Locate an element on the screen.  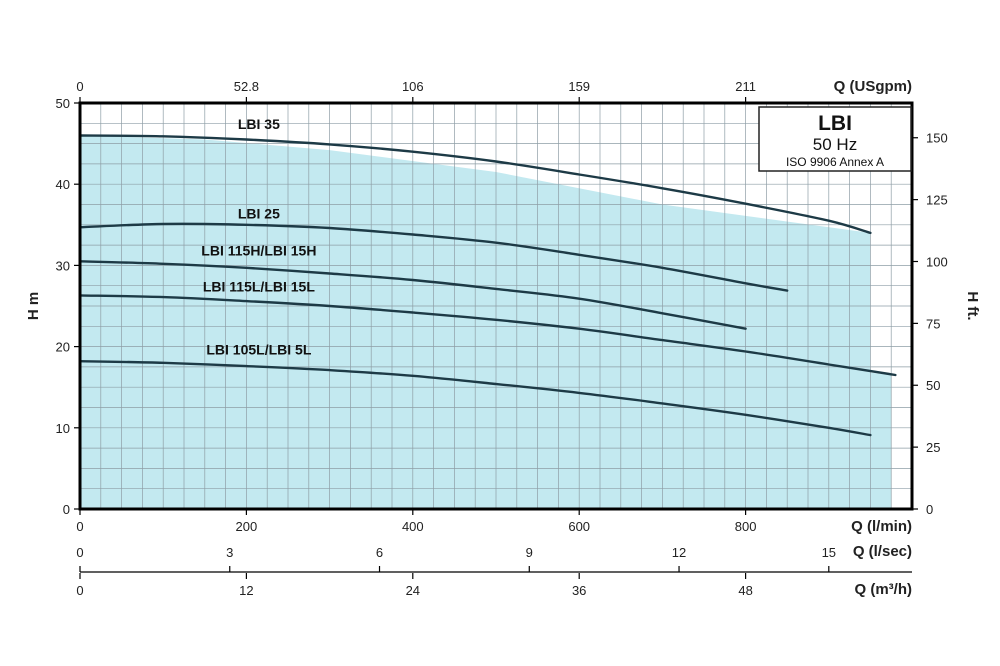
chart-subtitle: 50 Hz is located at coordinates (835, 144).